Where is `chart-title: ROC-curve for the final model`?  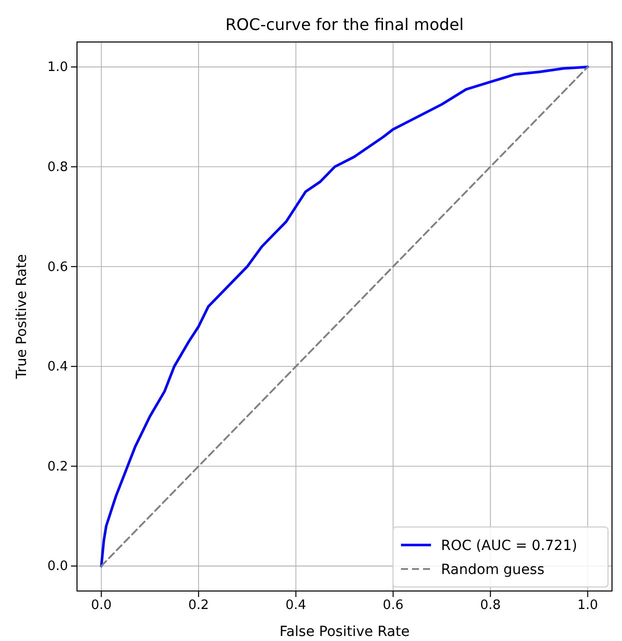
chart-title: ROC-curve for the final model is located at coordinates (344, 24).